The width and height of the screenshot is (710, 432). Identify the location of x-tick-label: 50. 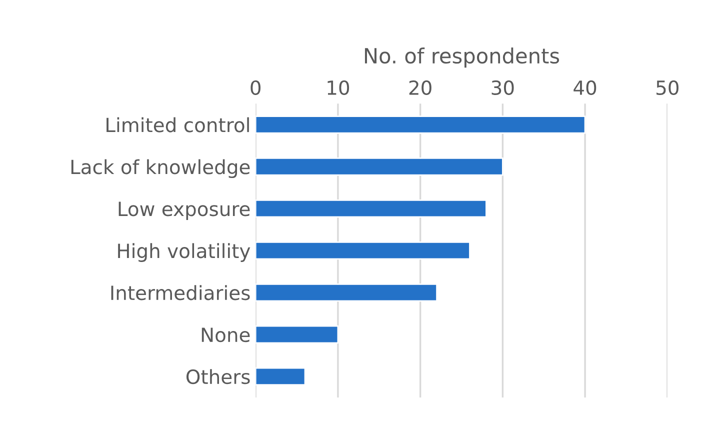
(667, 88).